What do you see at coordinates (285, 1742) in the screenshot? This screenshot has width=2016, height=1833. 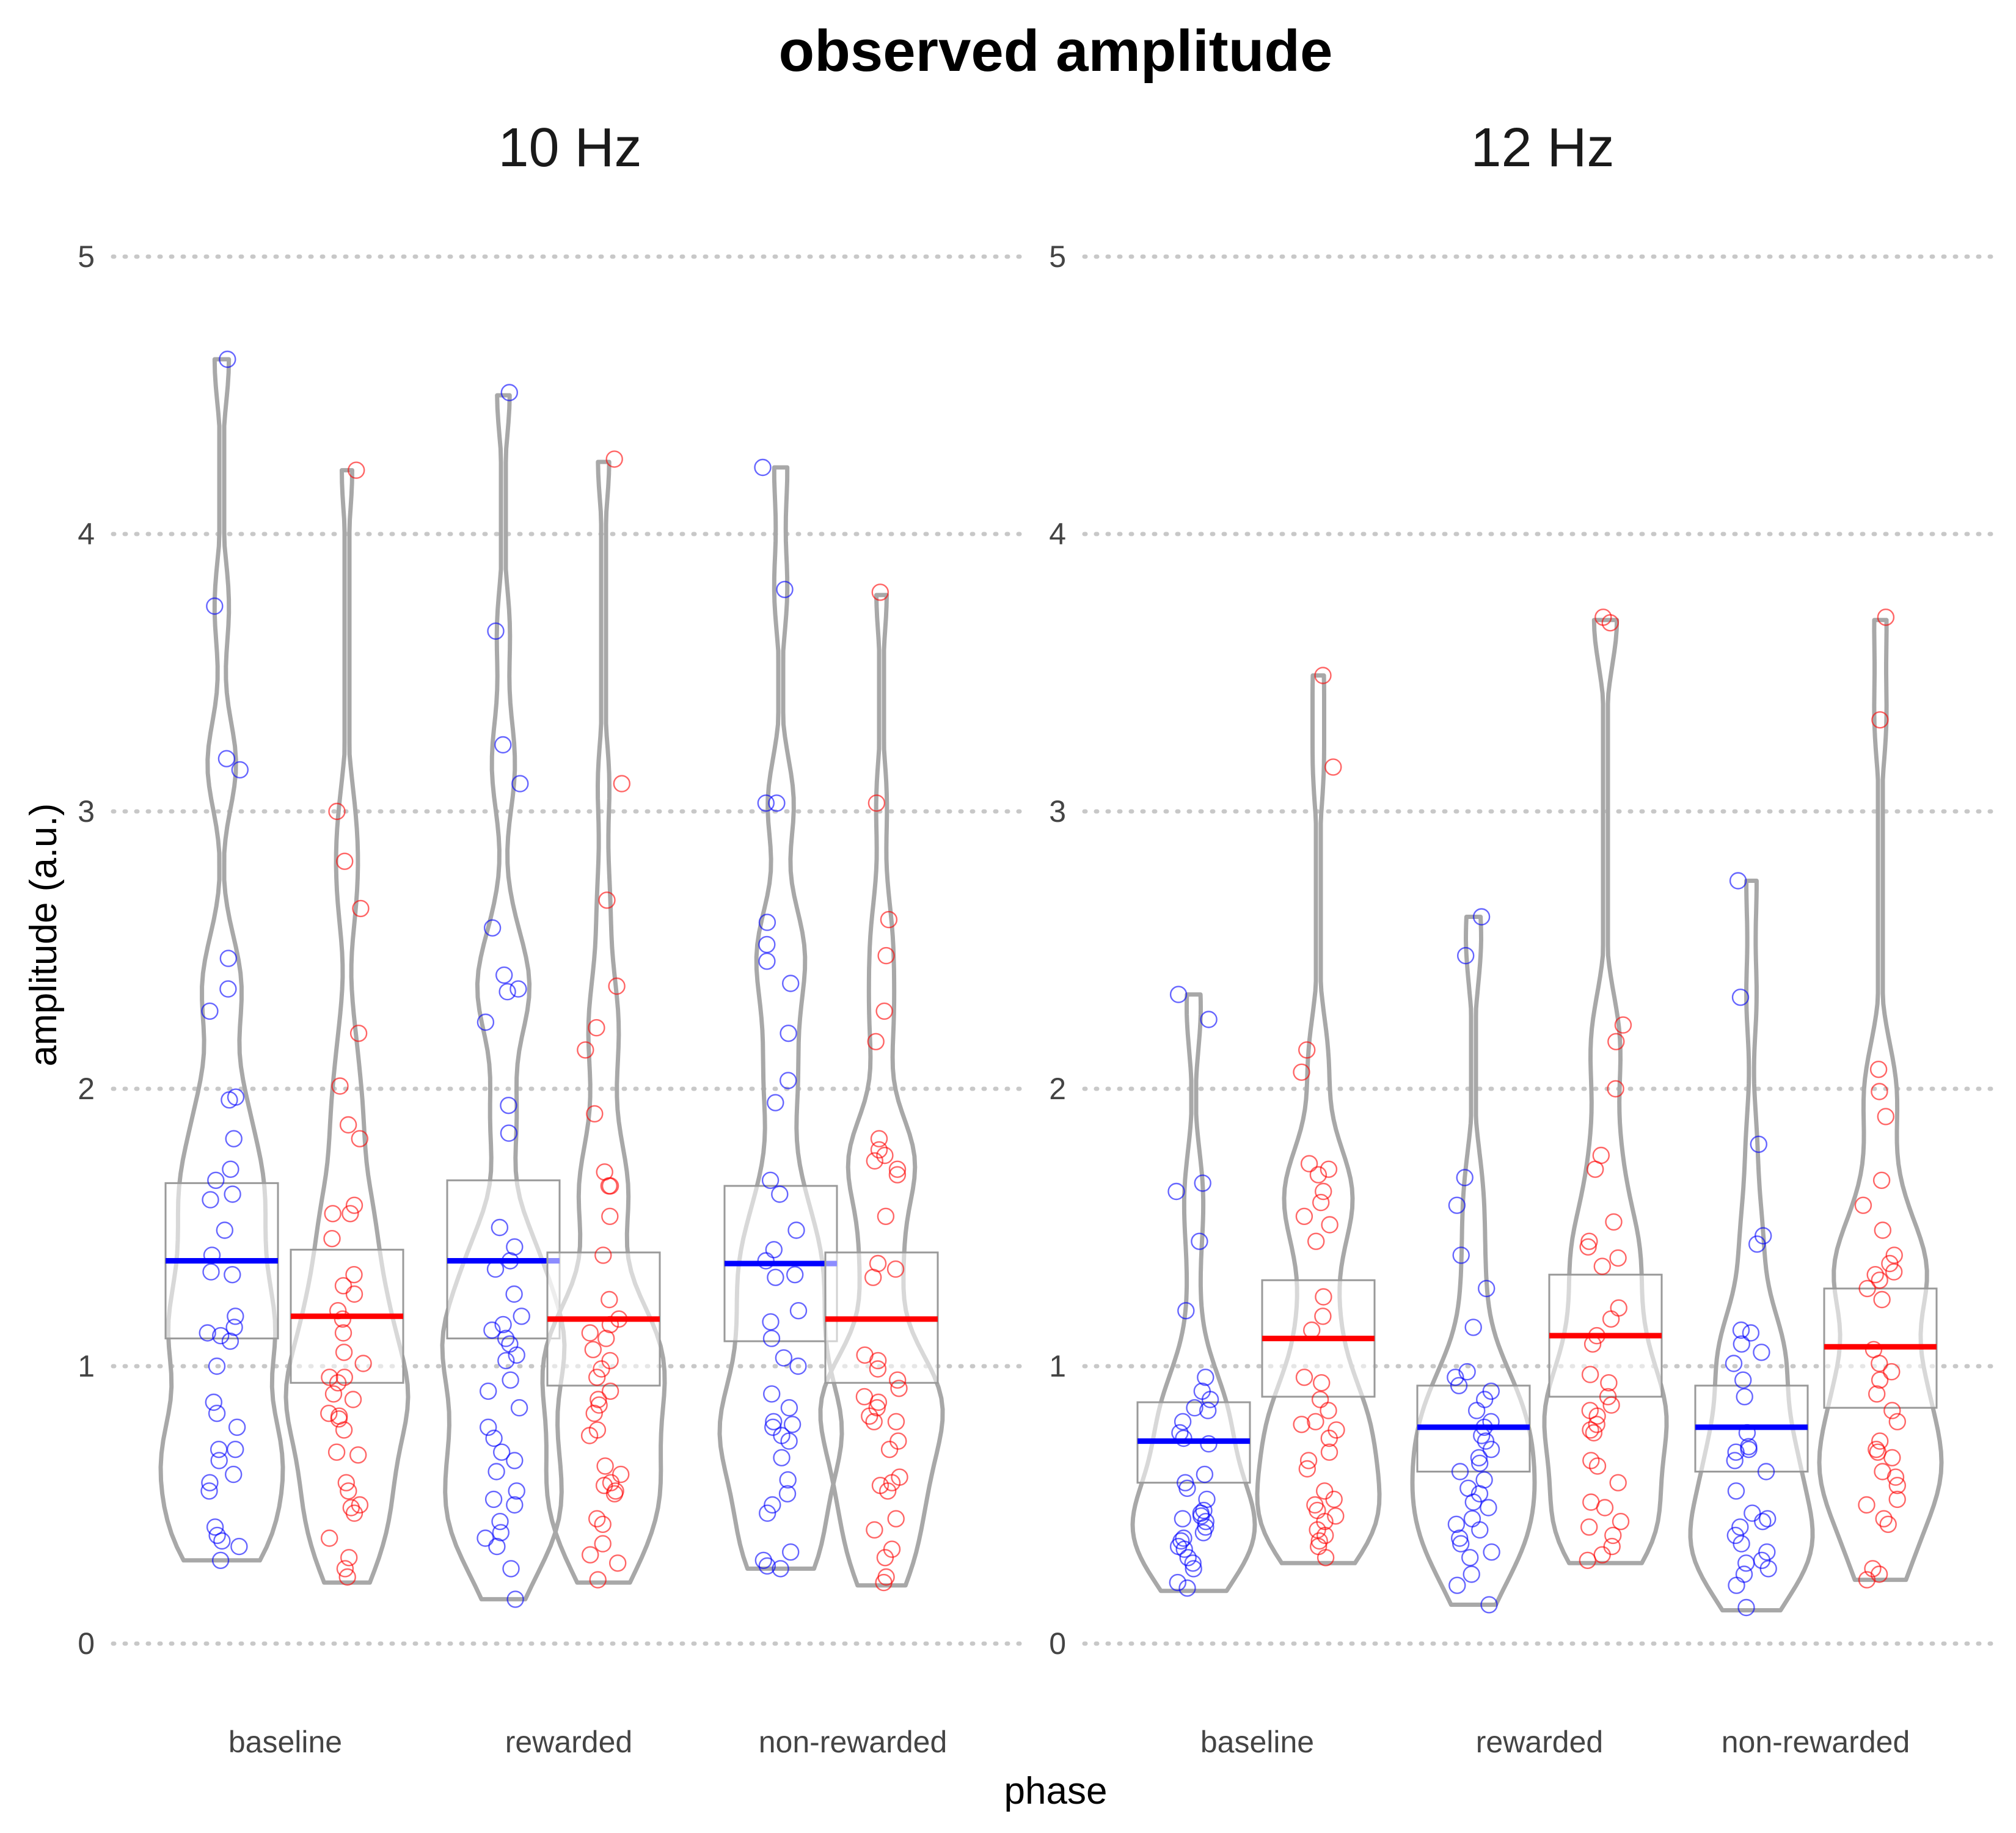 I see `x-tick-label: baseline` at bounding box center [285, 1742].